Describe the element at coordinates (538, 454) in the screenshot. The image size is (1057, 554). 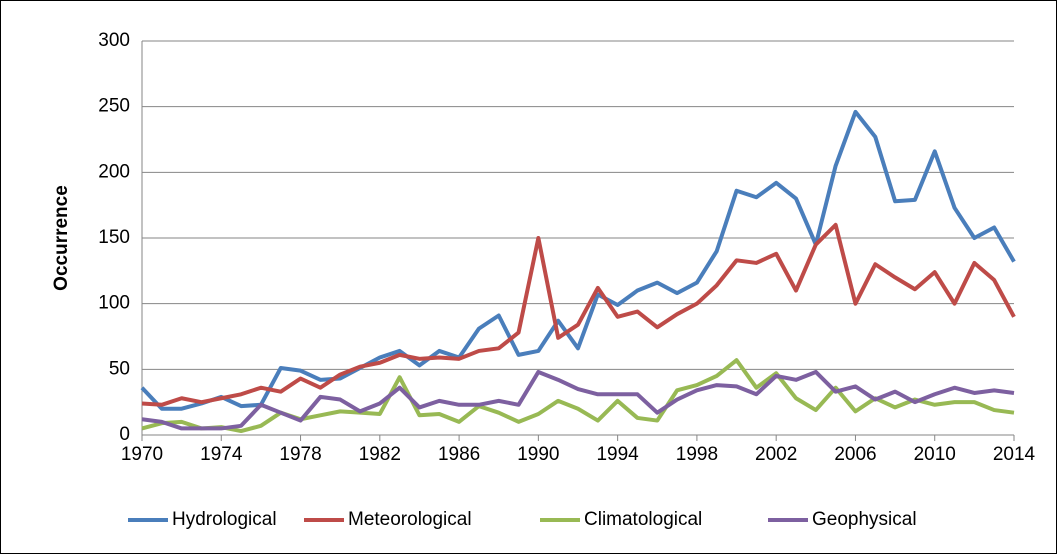
I see `x-tick-label: 1990` at that location.